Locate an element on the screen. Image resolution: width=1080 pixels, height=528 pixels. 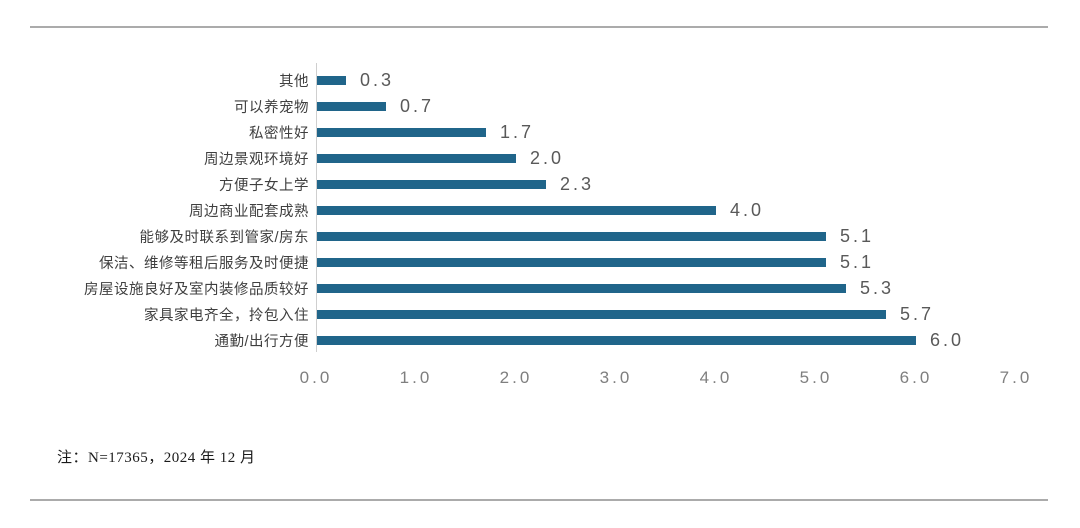
value-label: 5.3 is located at coordinates (877, 287).